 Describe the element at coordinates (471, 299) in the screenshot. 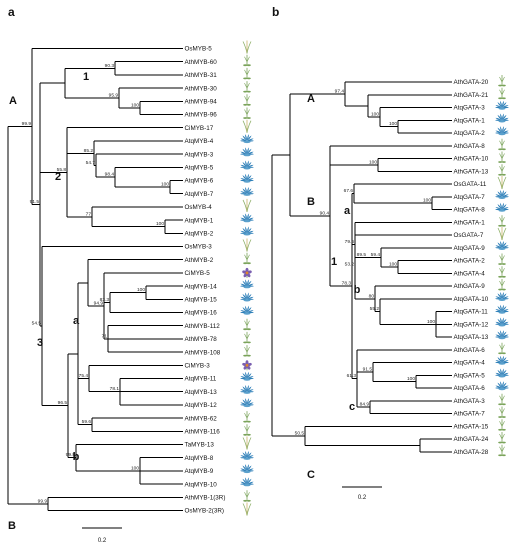

I see `leaf-label: AtqGATA-10` at that location.